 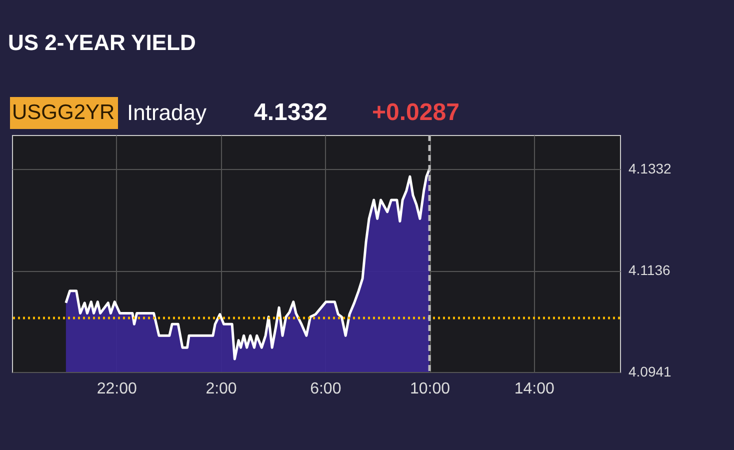 What do you see at coordinates (166, 112) in the screenshot?
I see `text: Intraday` at bounding box center [166, 112].